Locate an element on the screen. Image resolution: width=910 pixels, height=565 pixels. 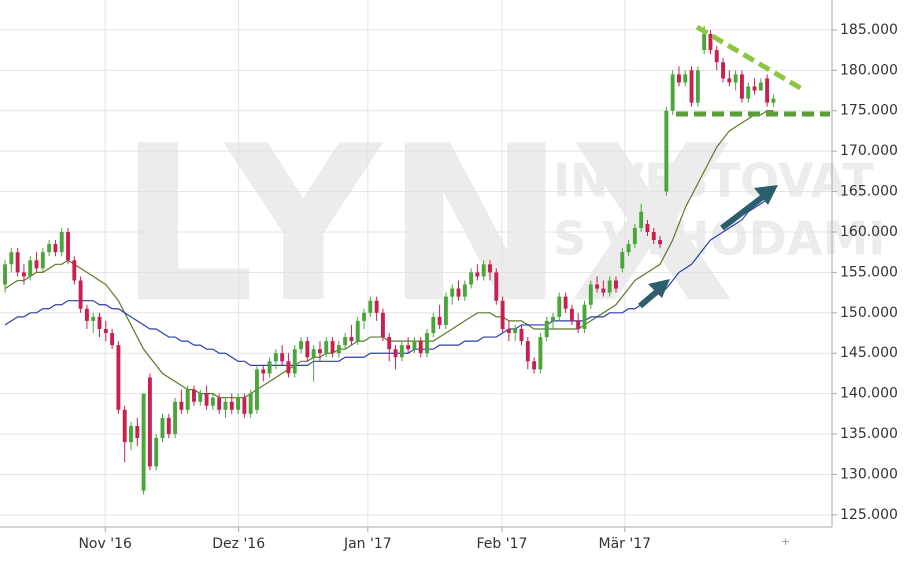
y-tick-label: 145.000 is located at coordinates (869, 353).